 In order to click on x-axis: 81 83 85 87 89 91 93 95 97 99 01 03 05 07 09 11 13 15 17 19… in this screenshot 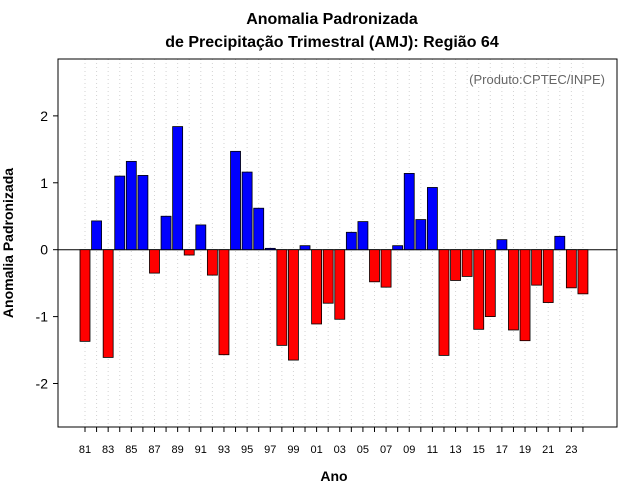, I will do `click(331, 441)`.